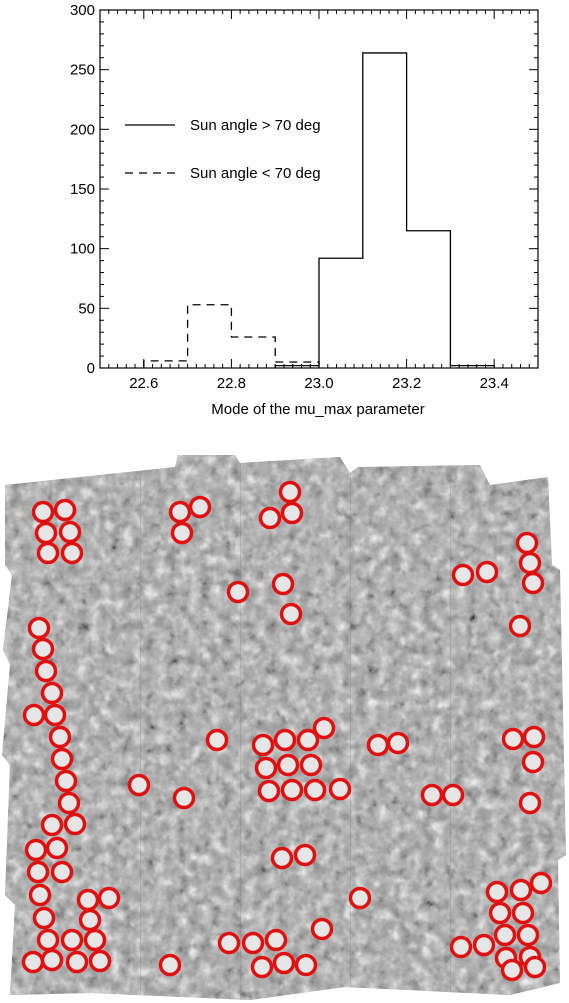 The width and height of the screenshot is (569, 1003). What do you see at coordinates (255, 125) in the screenshot?
I see `legend-label-1: Sun angle > 70 deg` at bounding box center [255, 125].